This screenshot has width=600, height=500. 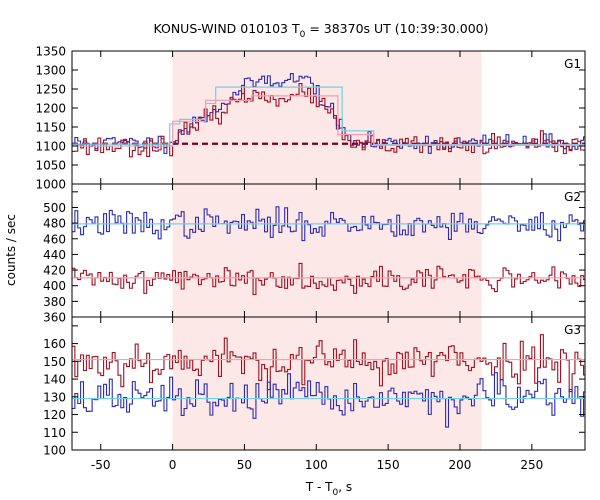 What do you see at coordinates (173, 465) in the screenshot?
I see `x-tick-label: 0` at bounding box center [173, 465].